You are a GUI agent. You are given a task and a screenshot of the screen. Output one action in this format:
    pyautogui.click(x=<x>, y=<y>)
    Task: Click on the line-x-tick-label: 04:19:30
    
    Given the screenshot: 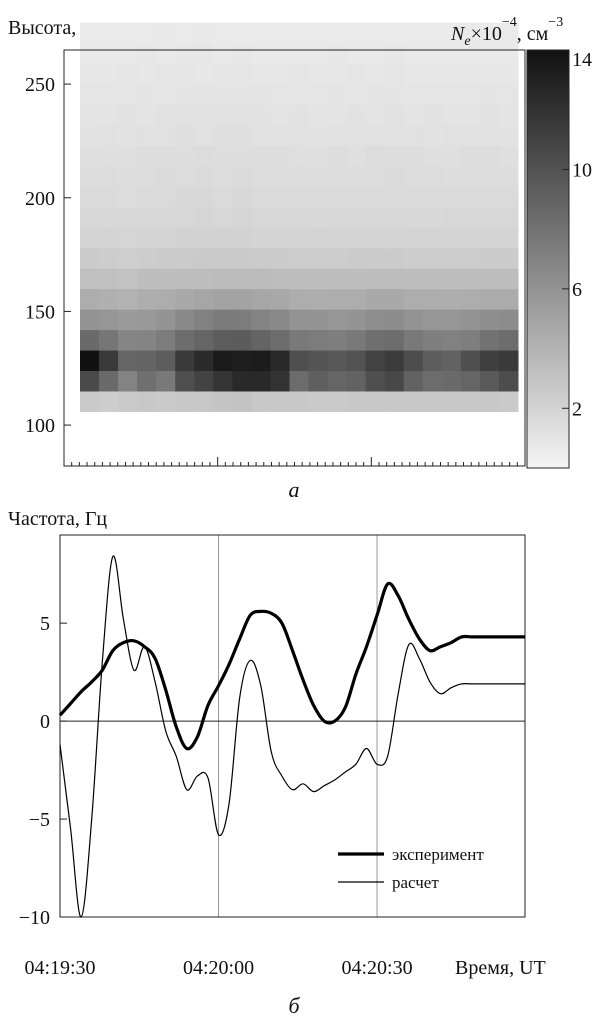 What is the action you would take?
    pyautogui.click(x=59, y=968)
    